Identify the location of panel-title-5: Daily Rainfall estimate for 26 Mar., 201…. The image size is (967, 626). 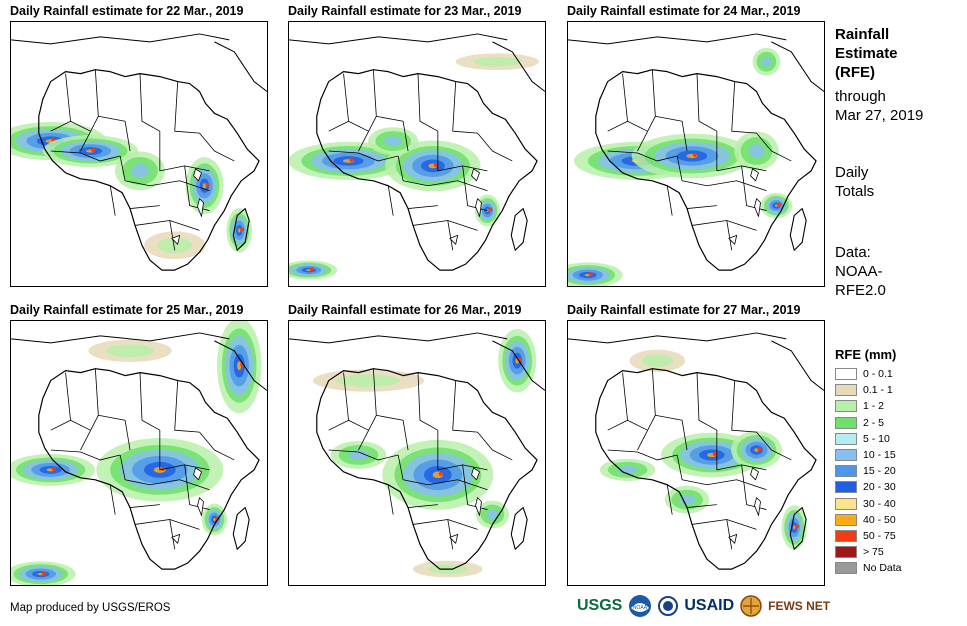
(405, 310).